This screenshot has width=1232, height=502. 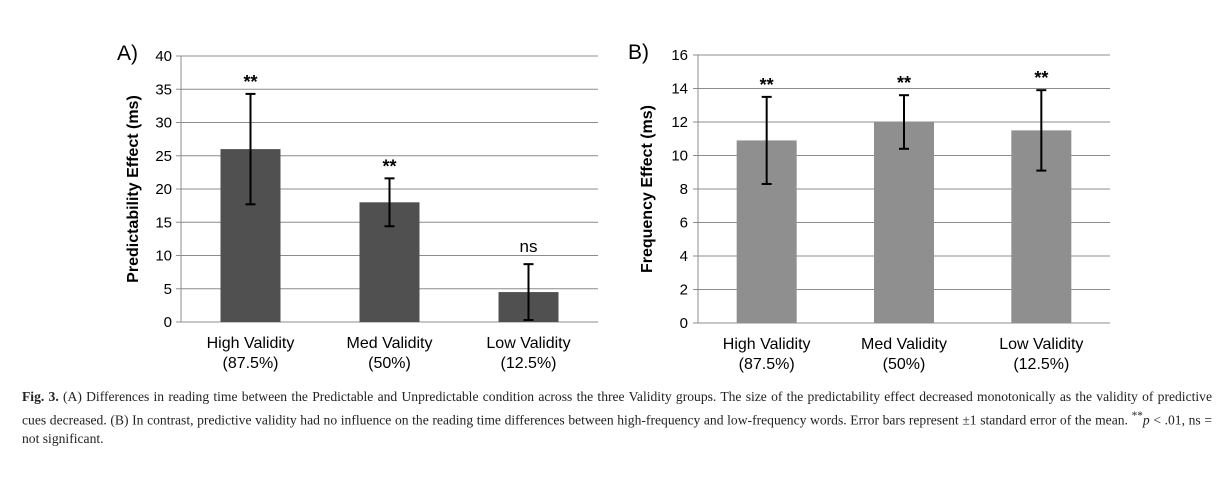 I want to click on panel-a-y-tick-label: 15, so click(x=163, y=222).